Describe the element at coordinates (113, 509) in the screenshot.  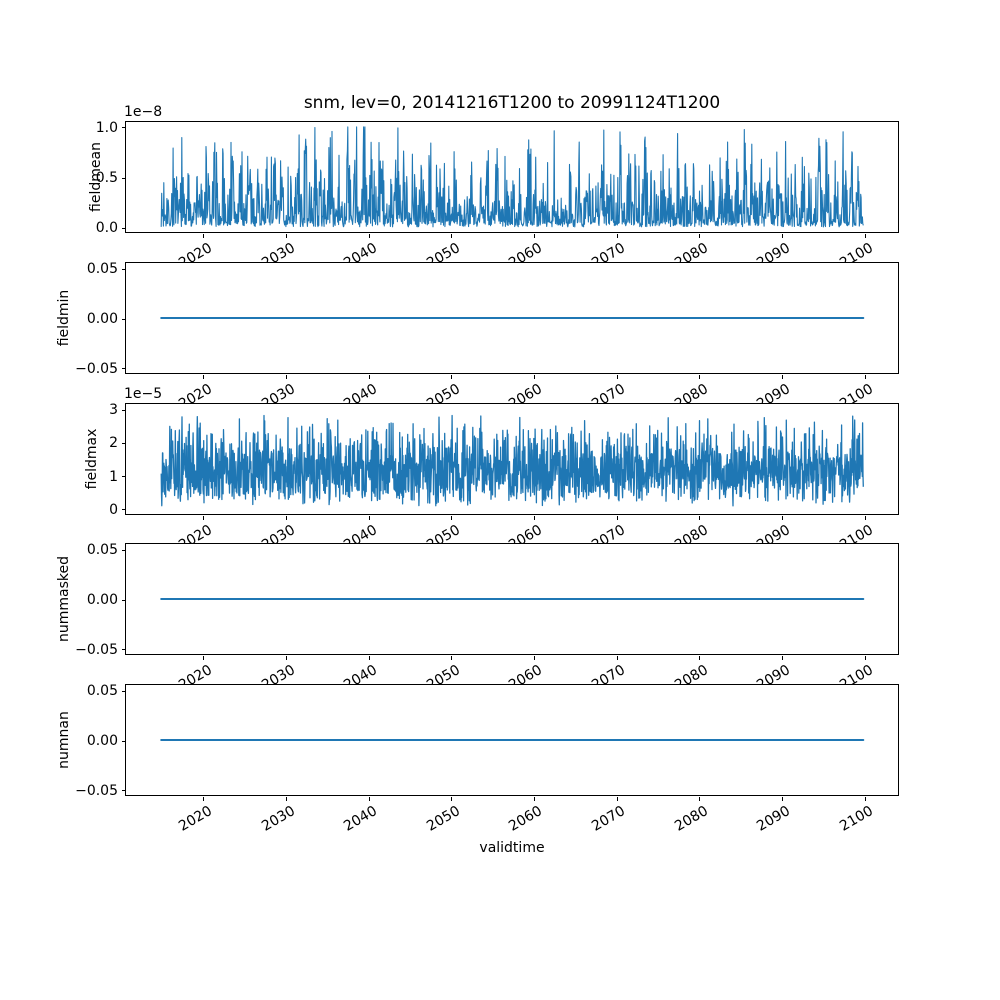
I see `fieldmax-ytick-label: 0` at that location.